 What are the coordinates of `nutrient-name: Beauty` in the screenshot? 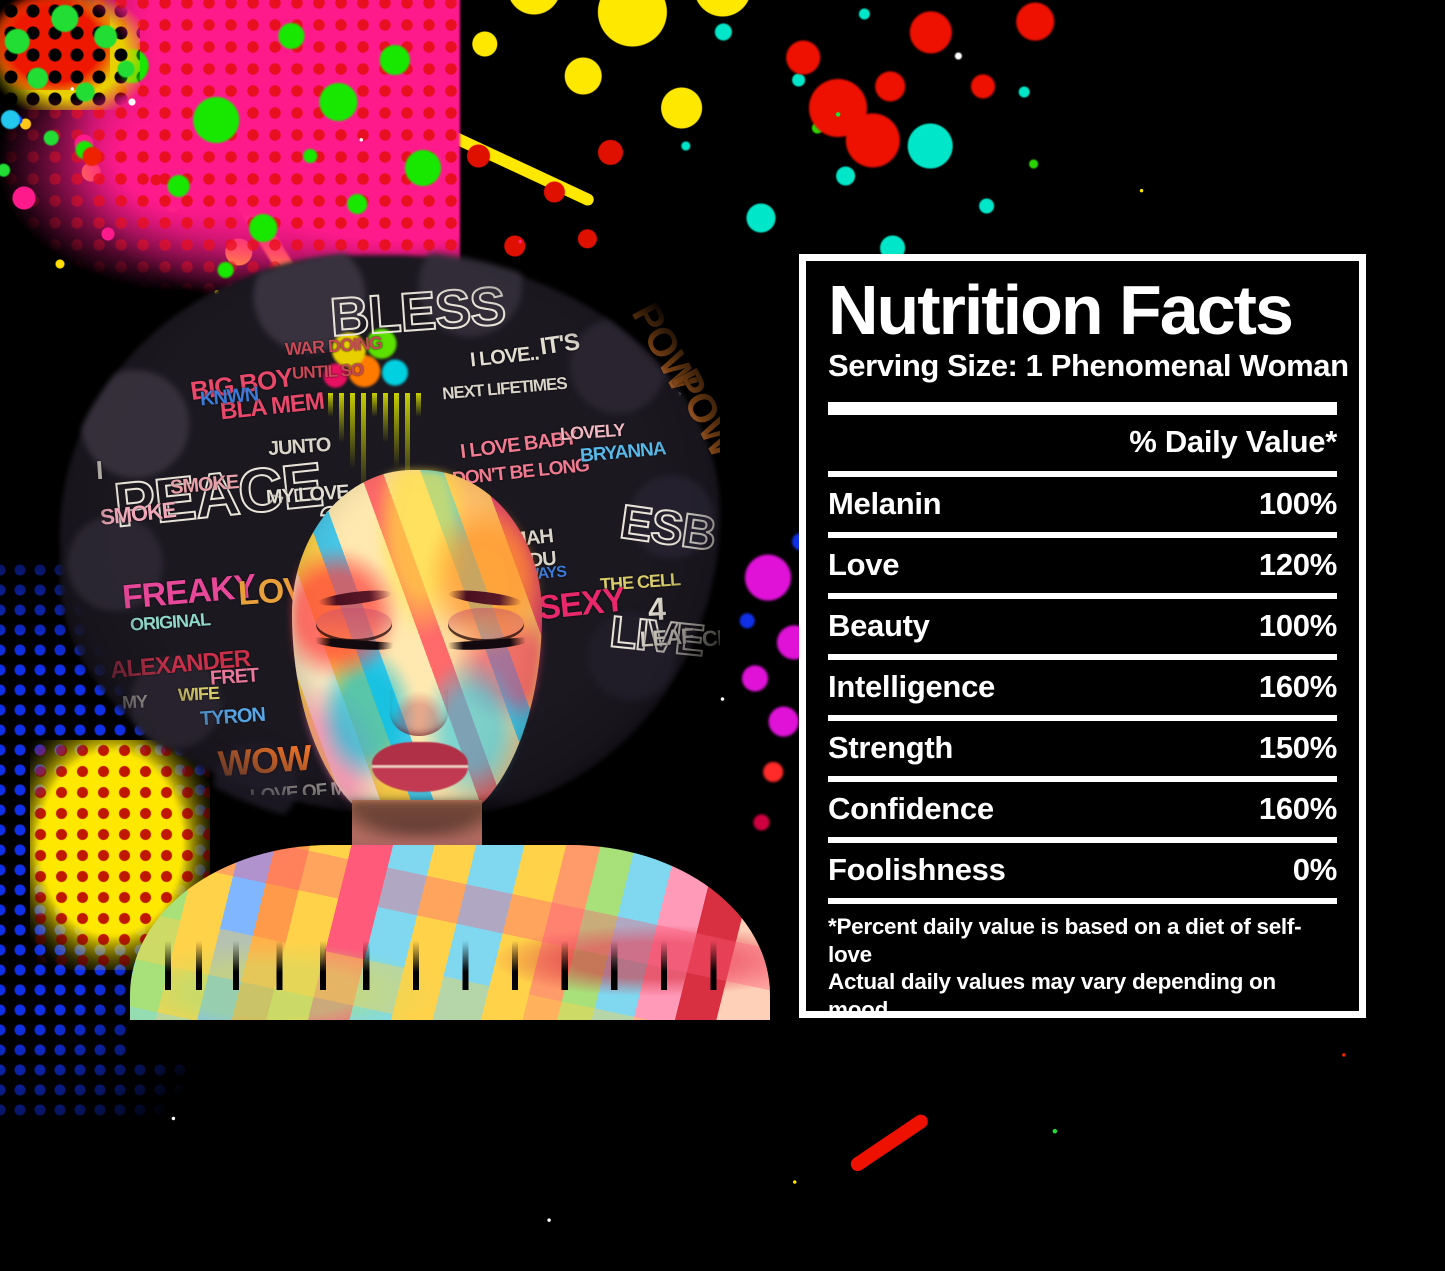 It's located at (879, 626).